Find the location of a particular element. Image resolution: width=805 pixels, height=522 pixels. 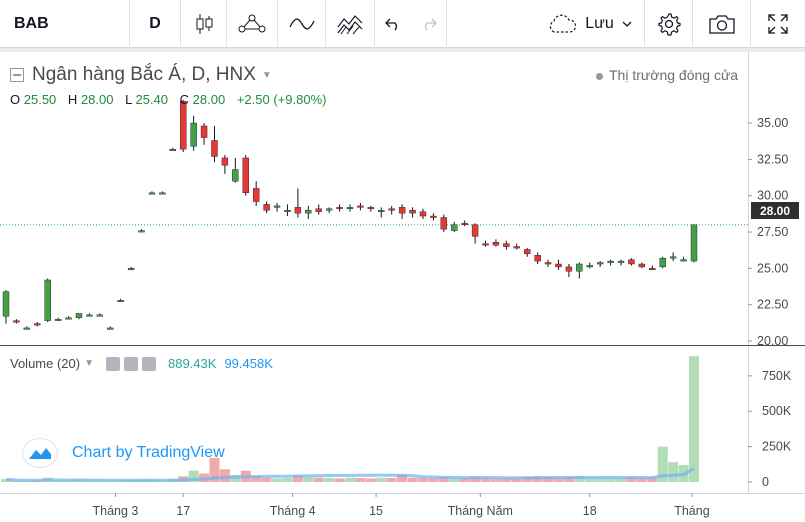

camera-icon is located at coordinates (721, 24).